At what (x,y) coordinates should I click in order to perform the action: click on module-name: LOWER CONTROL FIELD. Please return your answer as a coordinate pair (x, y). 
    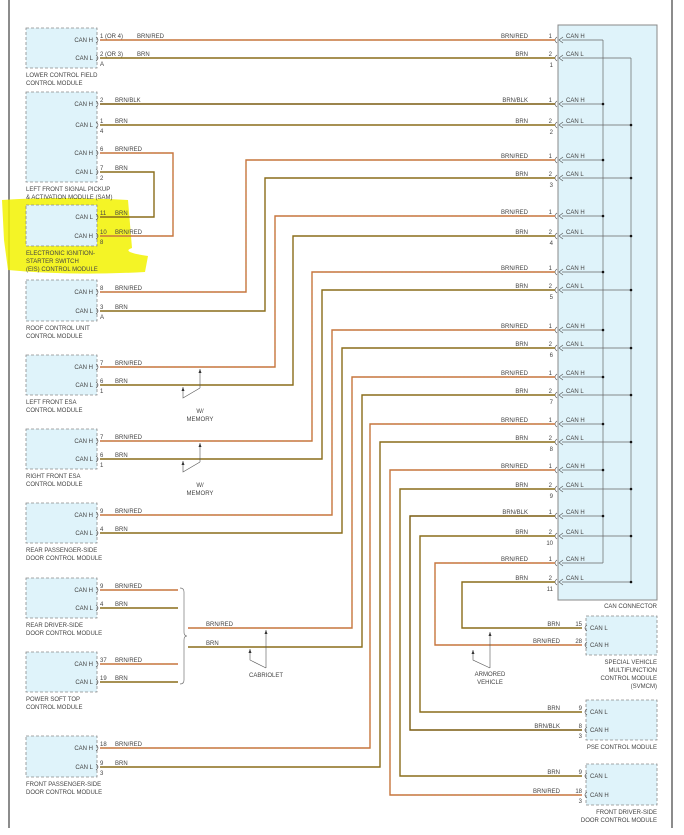
    Looking at the image, I should click on (62, 76).